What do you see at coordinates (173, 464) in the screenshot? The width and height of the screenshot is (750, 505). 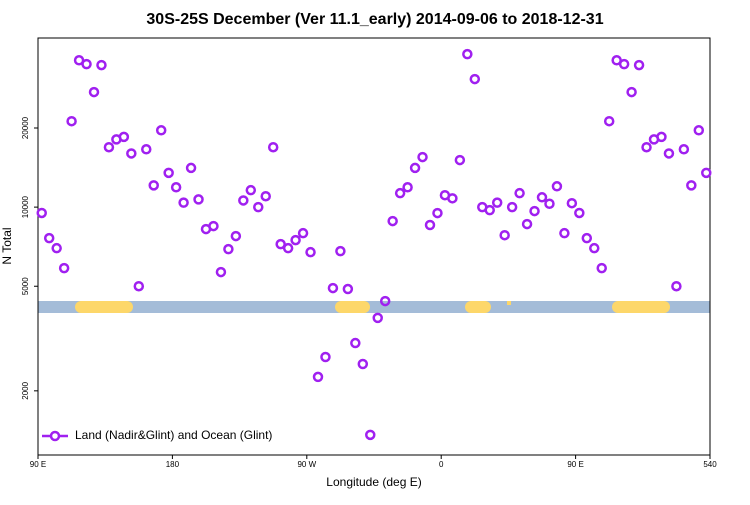 I see `x-tick-label: 180` at bounding box center [173, 464].